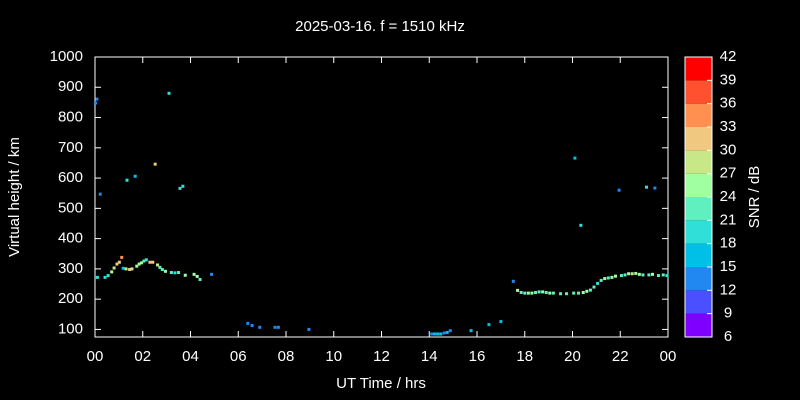  What do you see at coordinates (70, 328) in the screenshot?
I see `y-tick-label: 100` at bounding box center [70, 328].